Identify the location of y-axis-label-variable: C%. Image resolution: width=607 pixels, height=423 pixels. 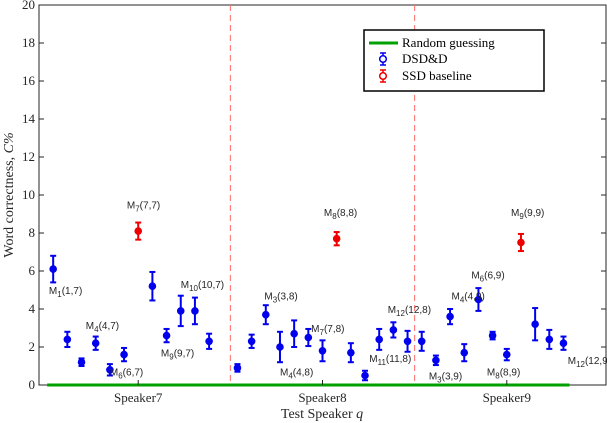
(9, 142).